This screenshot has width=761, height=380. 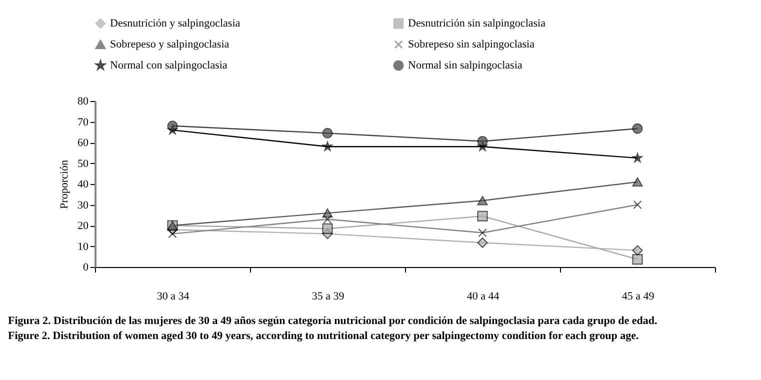 What do you see at coordinates (83, 143) in the screenshot?
I see `y-tick-label: 60` at bounding box center [83, 143].